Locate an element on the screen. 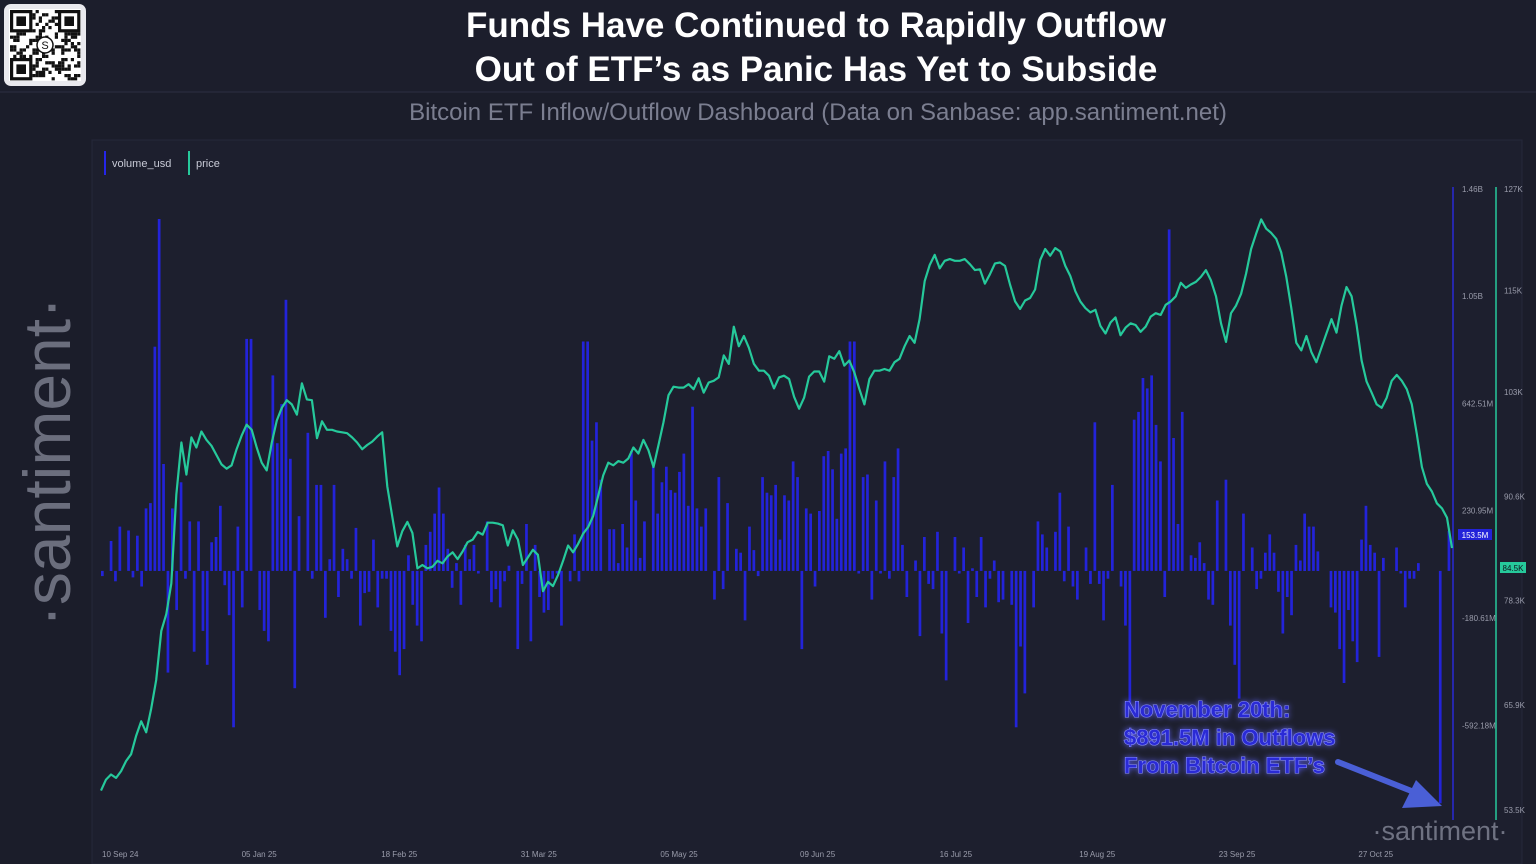  annotation-arrow-icon is located at coordinates (1388, 783).